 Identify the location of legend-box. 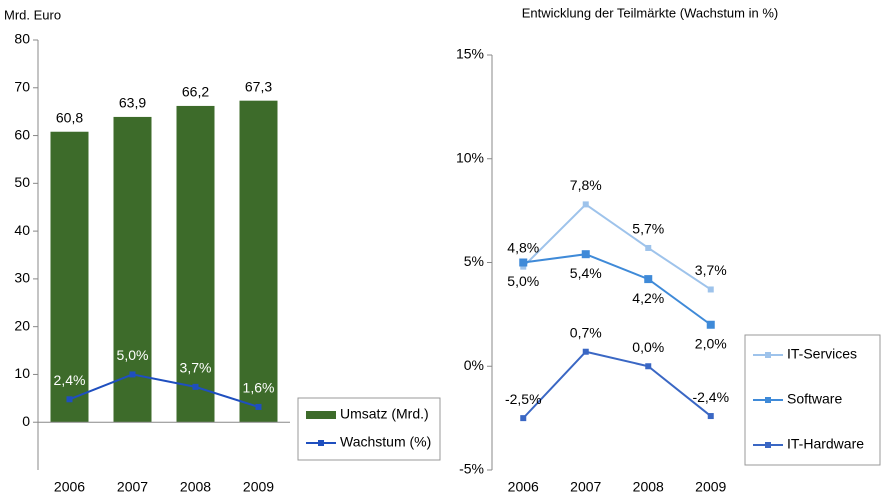
(369, 429).